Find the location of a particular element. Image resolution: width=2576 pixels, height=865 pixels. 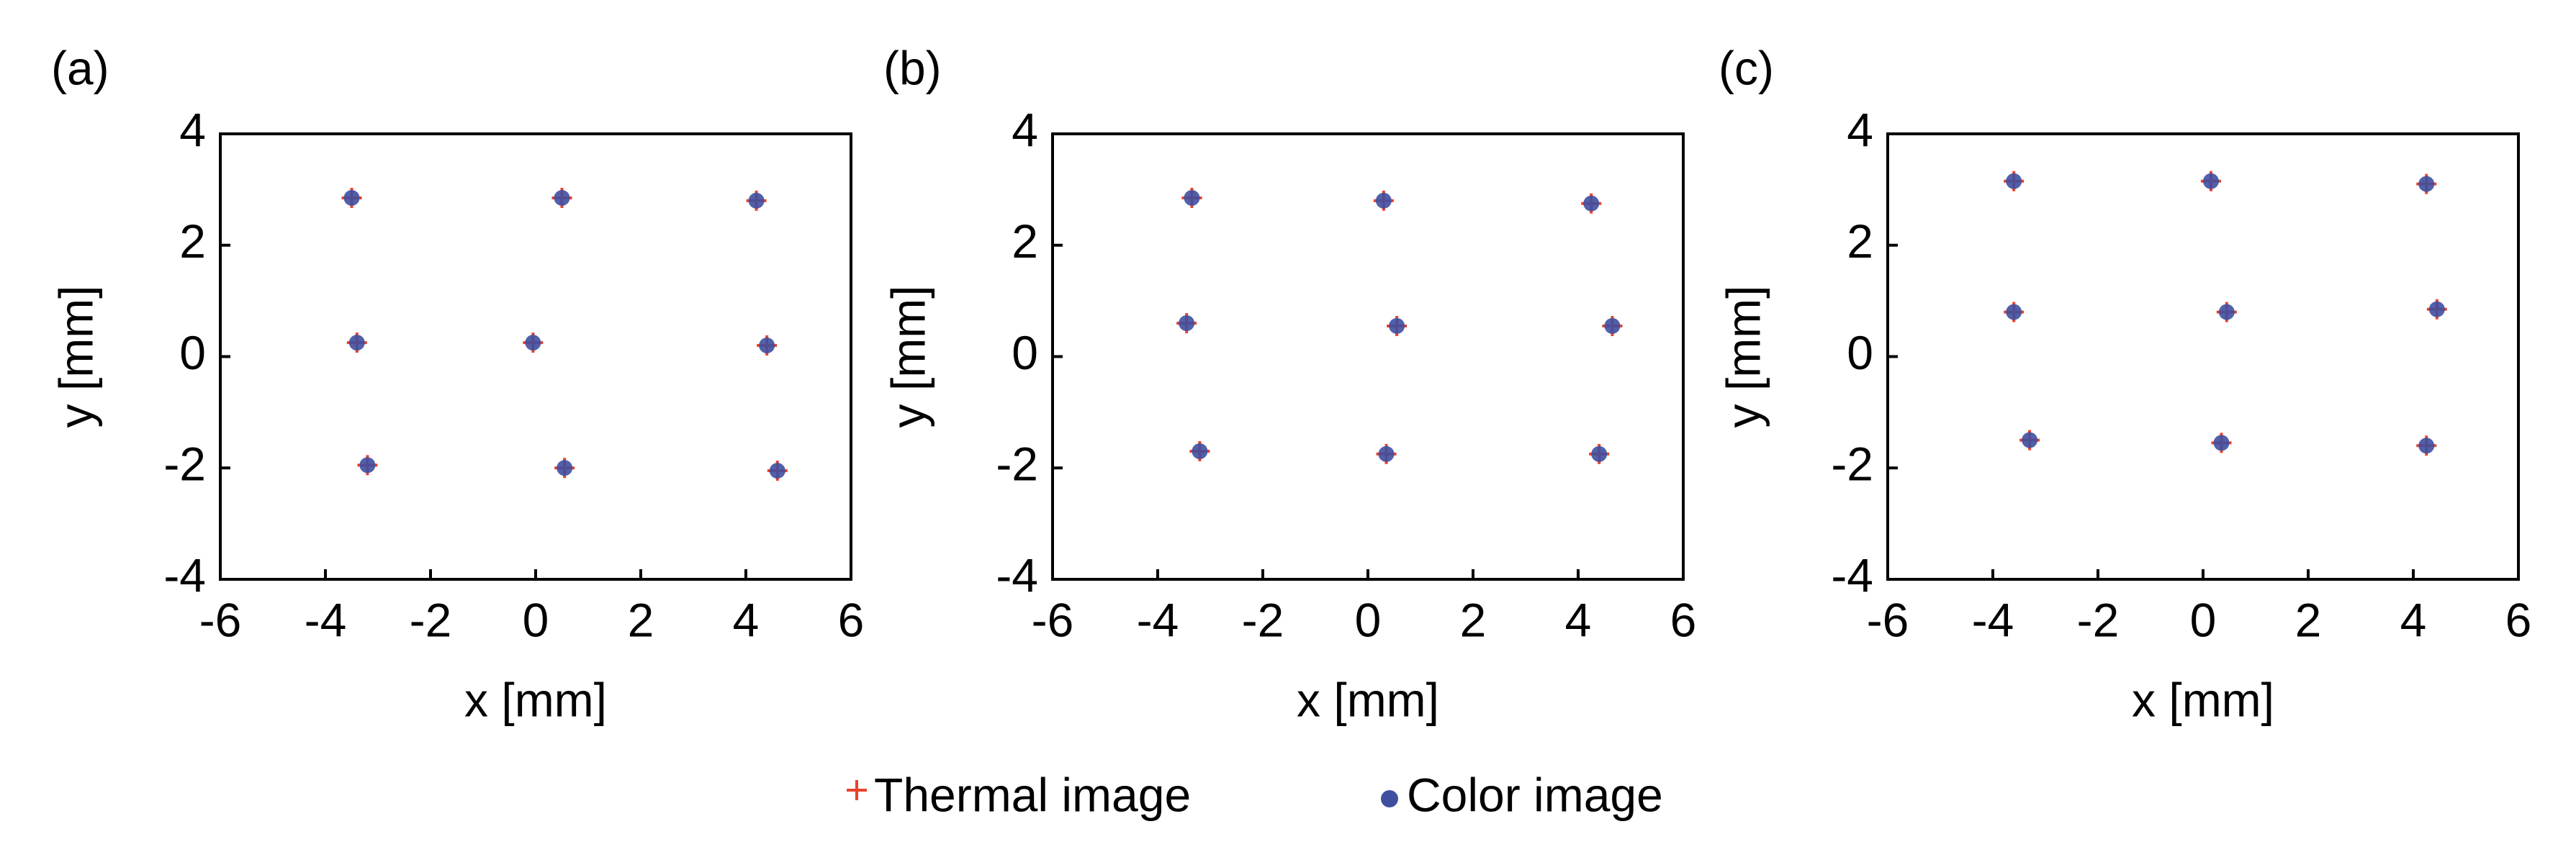

plot-frame is located at coordinates (2203, 356).